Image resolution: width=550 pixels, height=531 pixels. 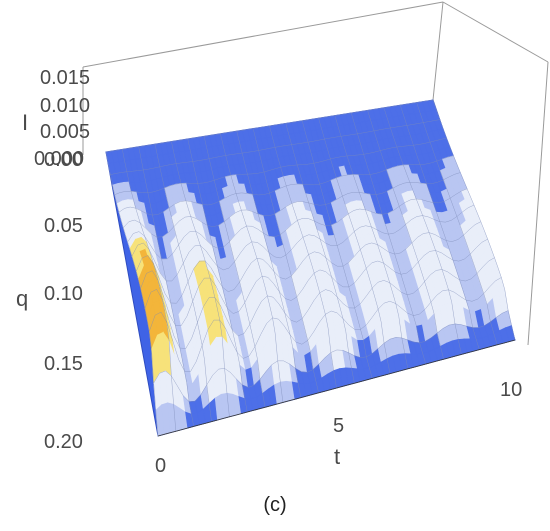 I want to click on i-tick-label: 0.005, so click(x=65, y=132).